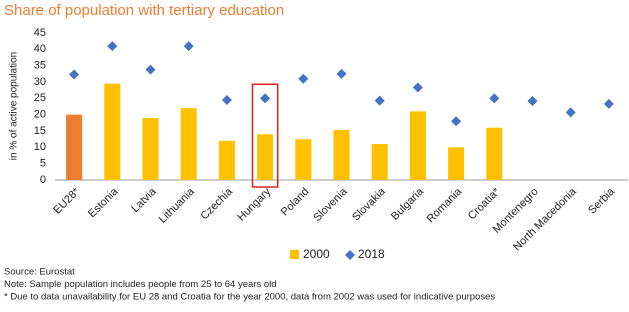 The image size is (629, 312). Describe the element at coordinates (408, 204) in the screenshot. I see `x-tick-label: Bulgaria` at that location.